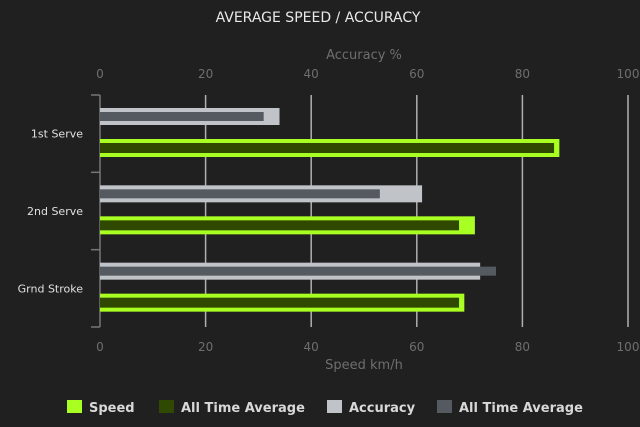 The image size is (640, 427). I want to click on category-label: 1st Serve, so click(57, 134).